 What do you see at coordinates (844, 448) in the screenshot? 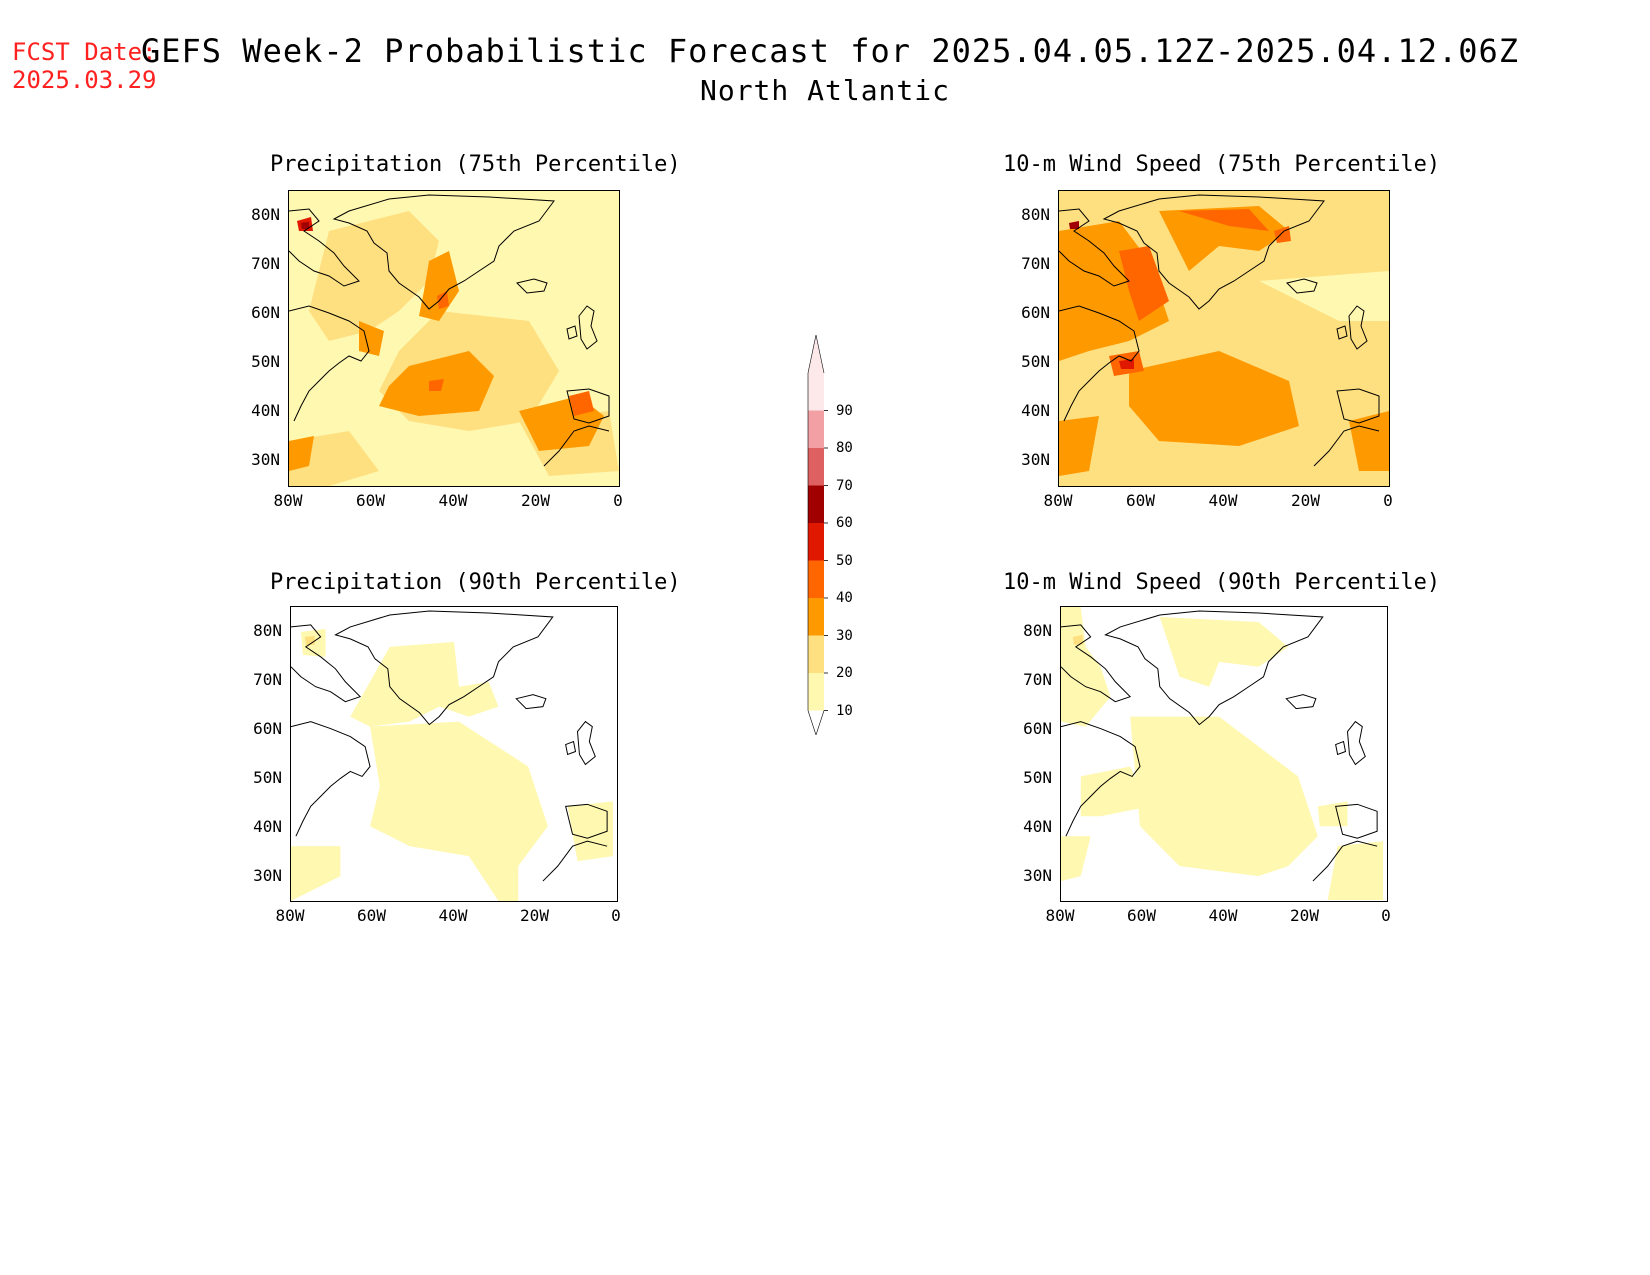
I see `colorbar-label: 80` at bounding box center [844, 448].